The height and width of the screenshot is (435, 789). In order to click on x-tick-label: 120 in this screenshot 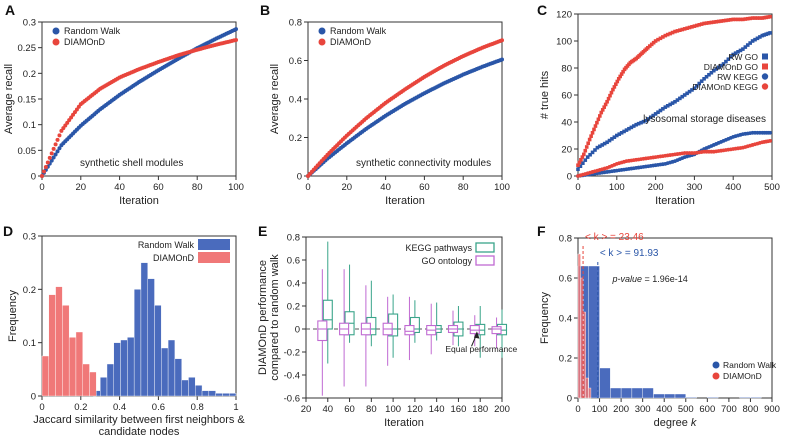, I will do `click(415, 409)`.